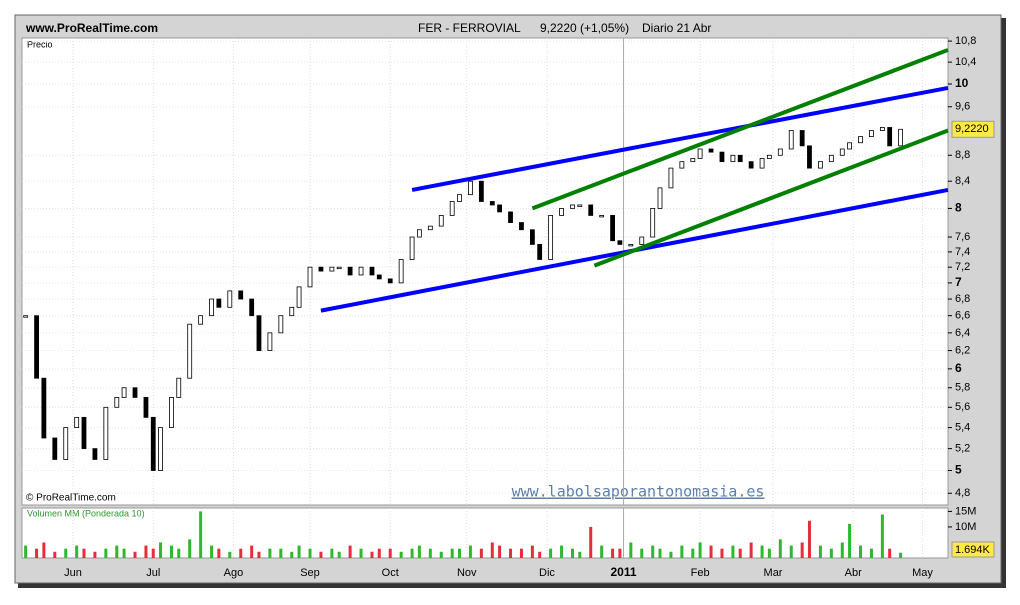 The height and width of the screenshot is (605, 1020). Describe the element at coordinates (962, 155) in the screenshot. I see `y-tick-label: 8,8` at that location.